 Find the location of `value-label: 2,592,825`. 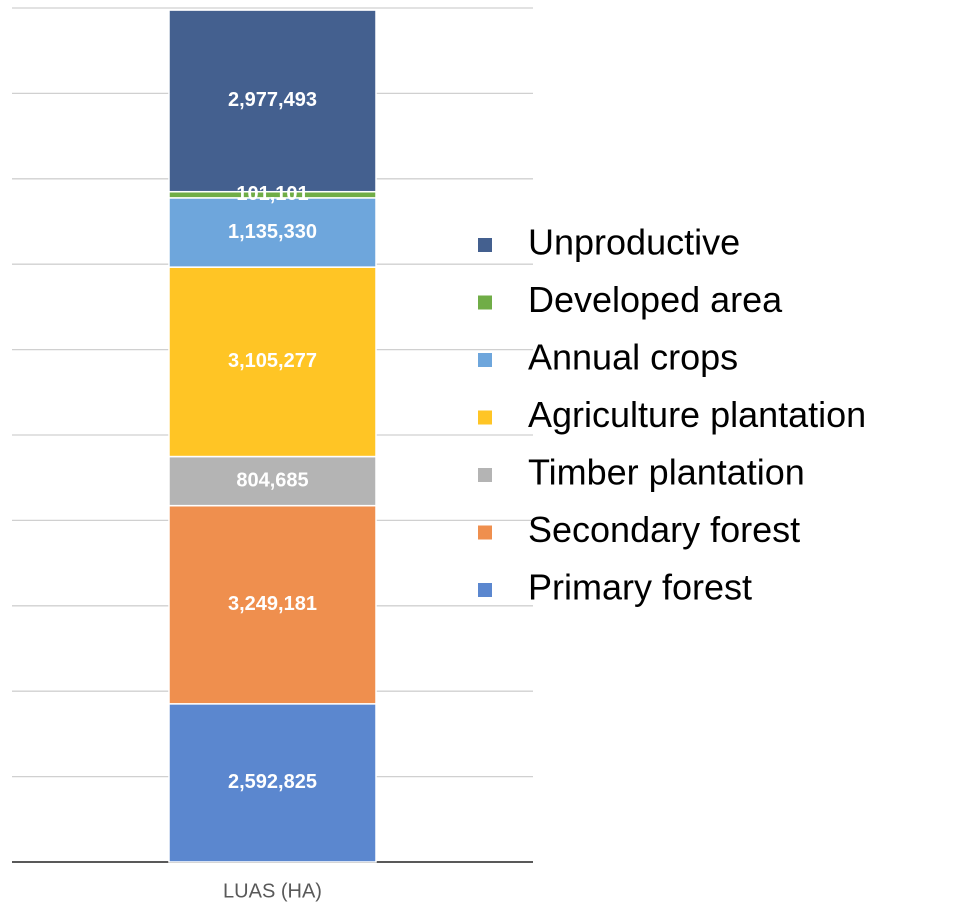

value-label: 2,592,825 is located at coordinates (272, 782).